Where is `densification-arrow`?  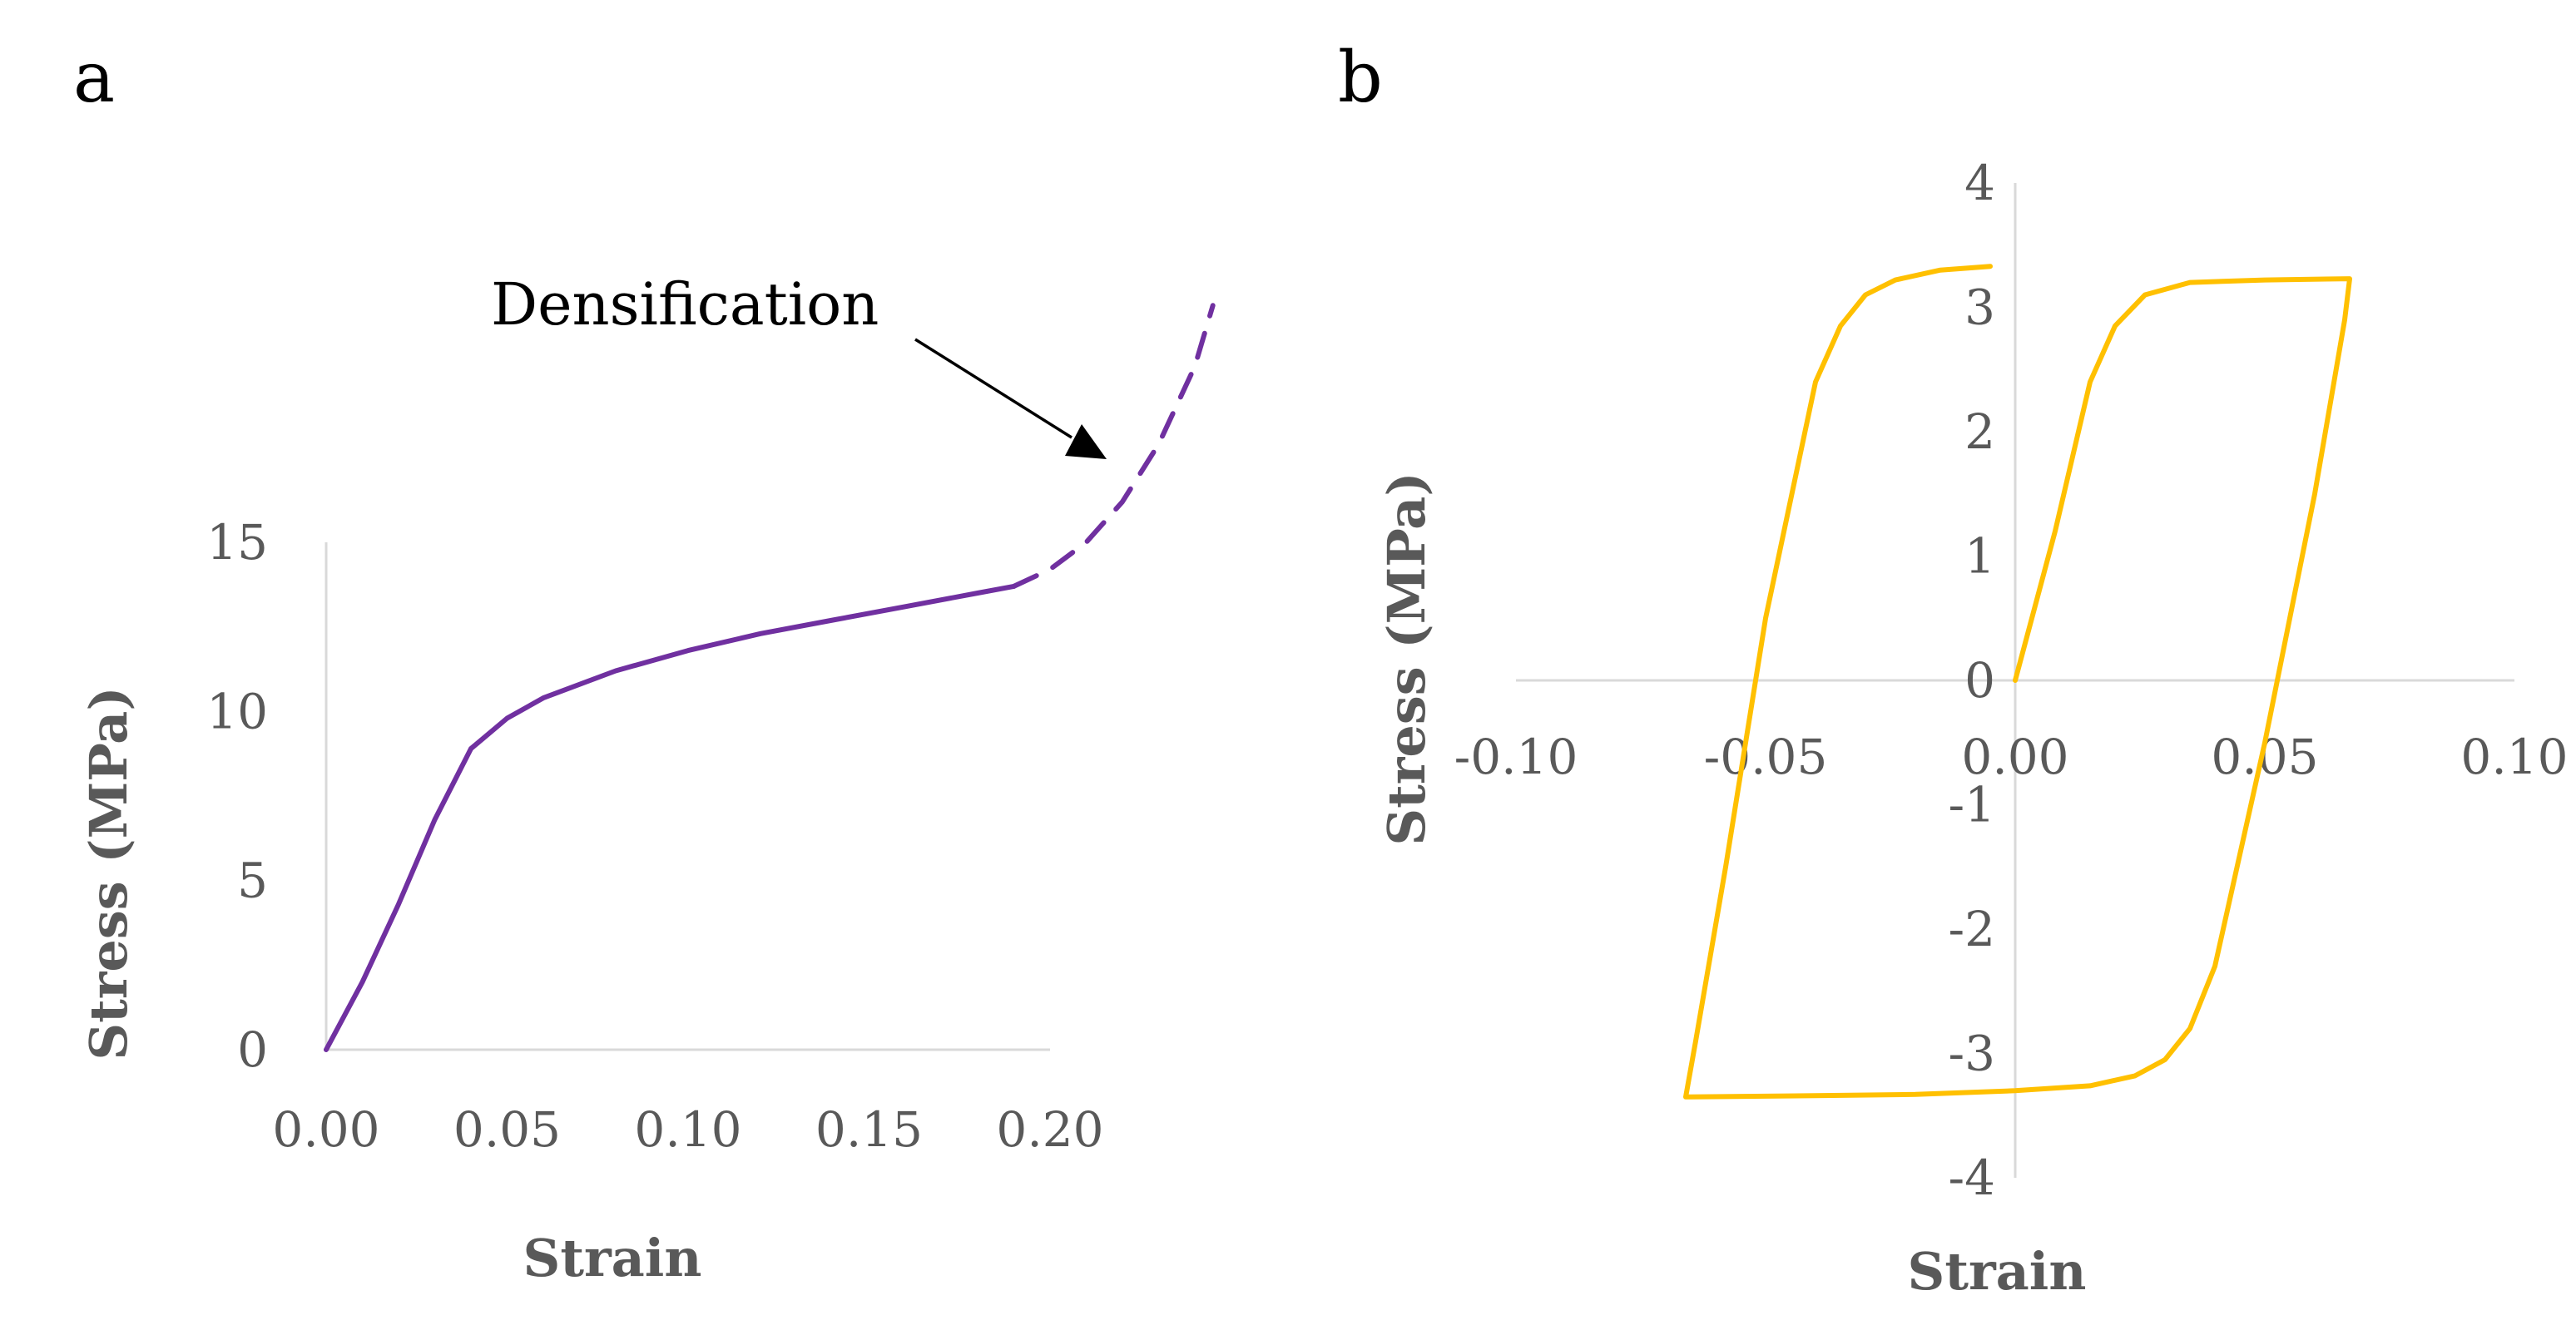
densification-arrow is located at coordinates (994, 388).